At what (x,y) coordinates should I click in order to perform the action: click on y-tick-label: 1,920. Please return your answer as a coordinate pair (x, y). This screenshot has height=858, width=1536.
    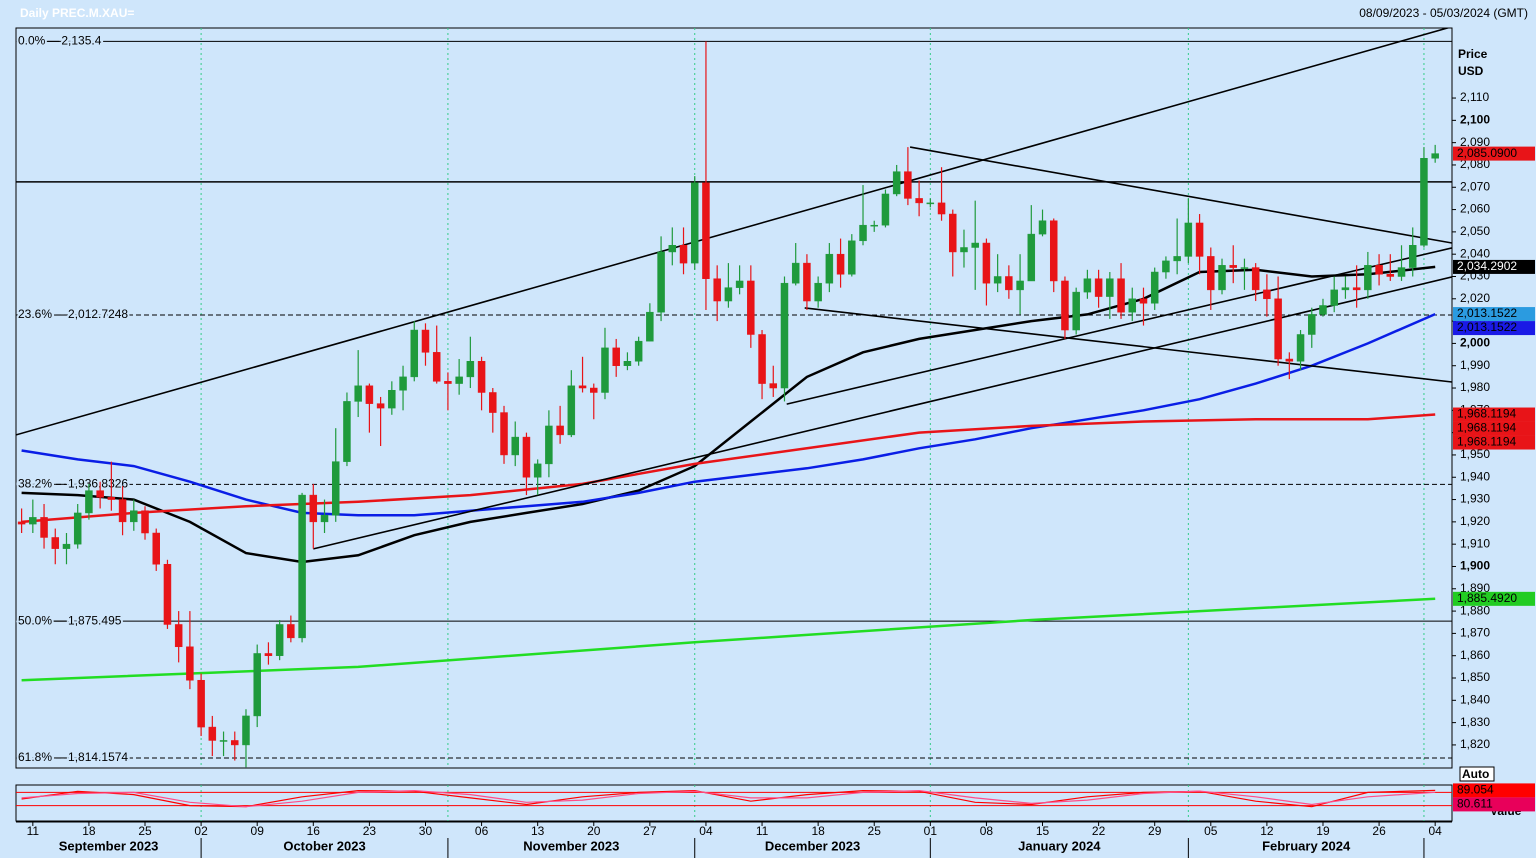
    Looking at the image, I should click on (1475, 521).